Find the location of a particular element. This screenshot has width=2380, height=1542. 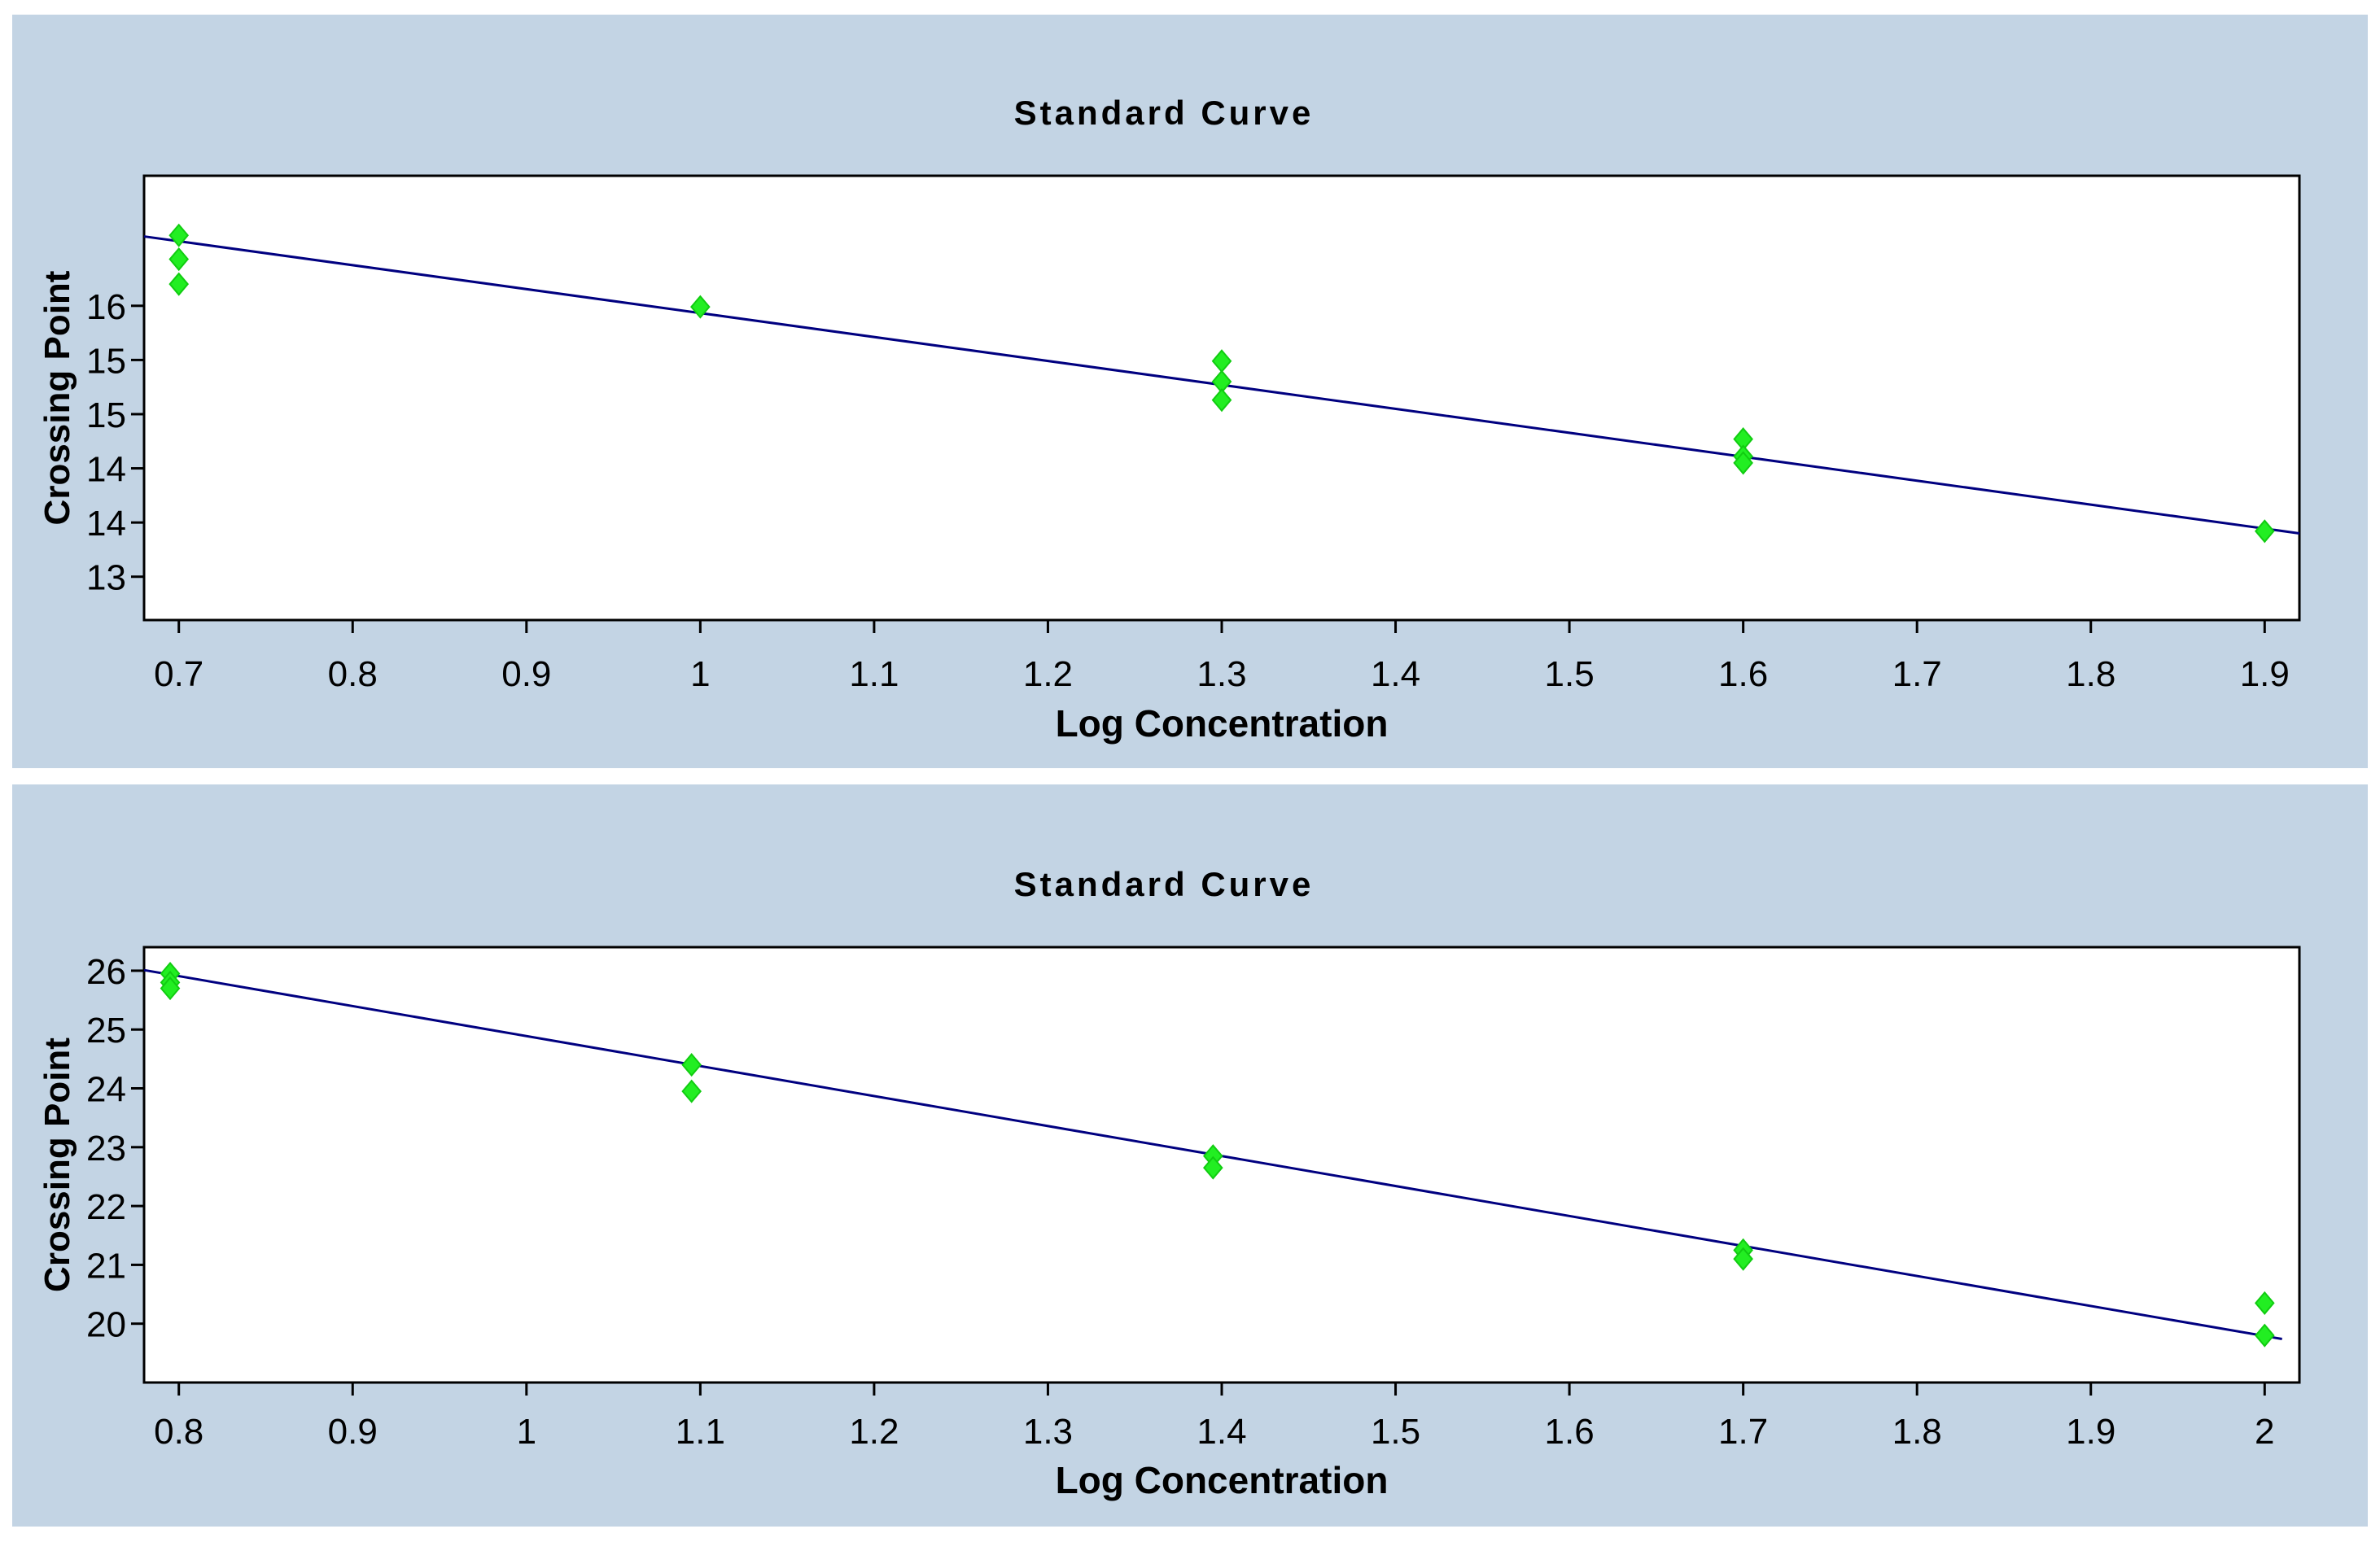

y-tick-label: 21 is located at coordinates (106, 1266).